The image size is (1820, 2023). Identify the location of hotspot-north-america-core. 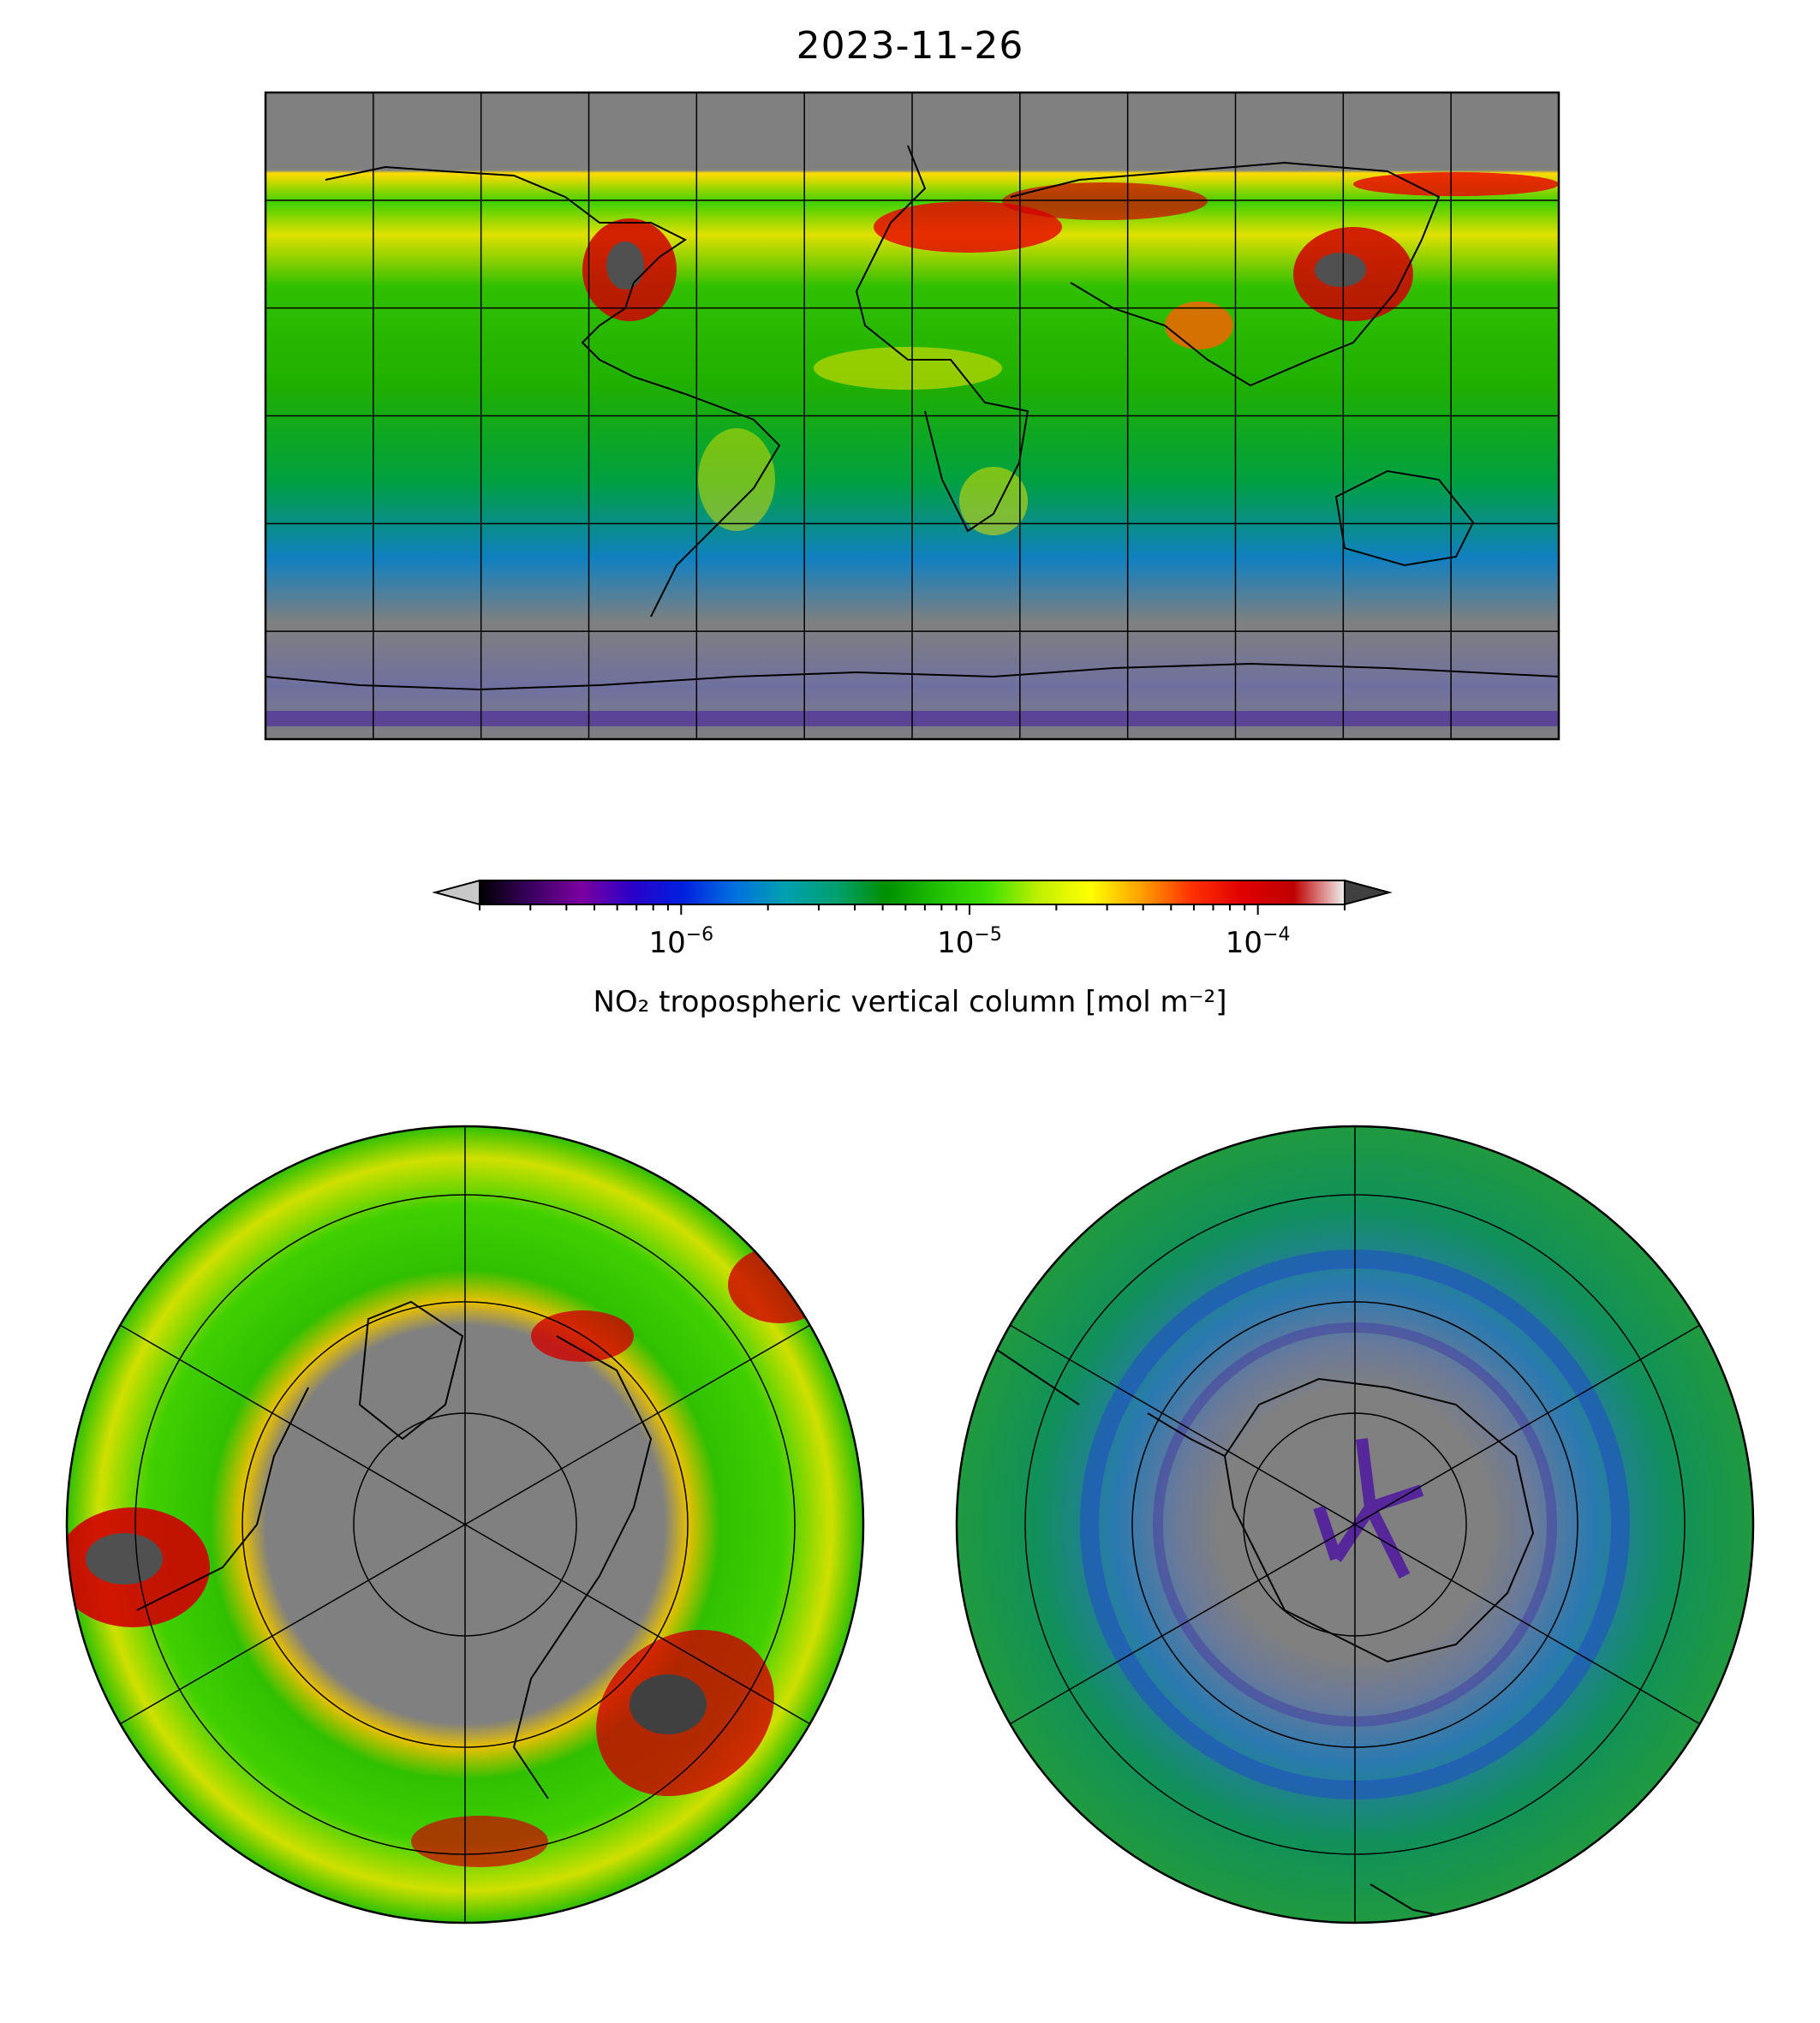
(625, 265).